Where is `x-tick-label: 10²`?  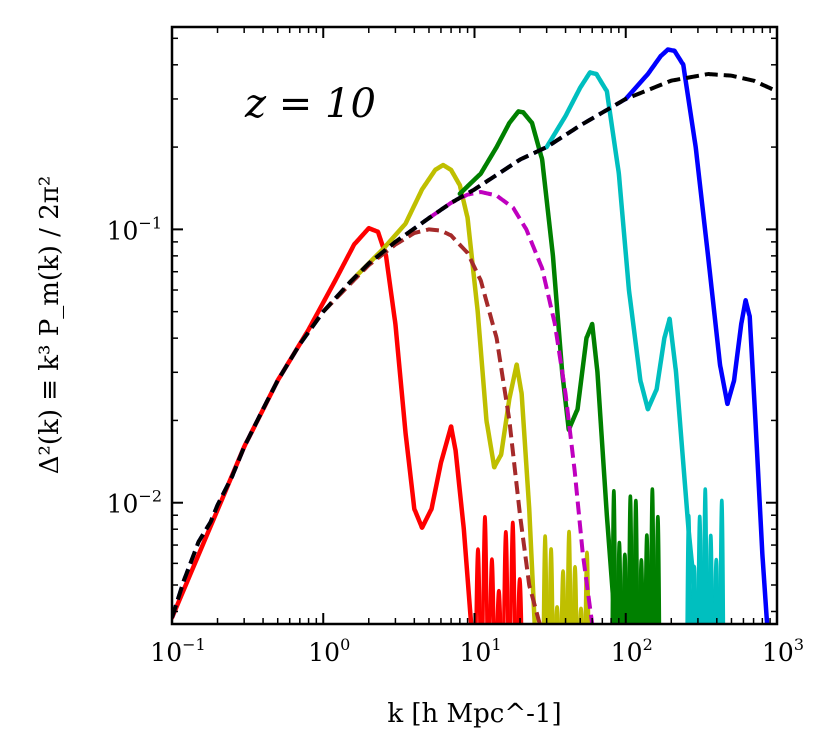 x-tick-label: 10² is located at coordinates (632, 651).